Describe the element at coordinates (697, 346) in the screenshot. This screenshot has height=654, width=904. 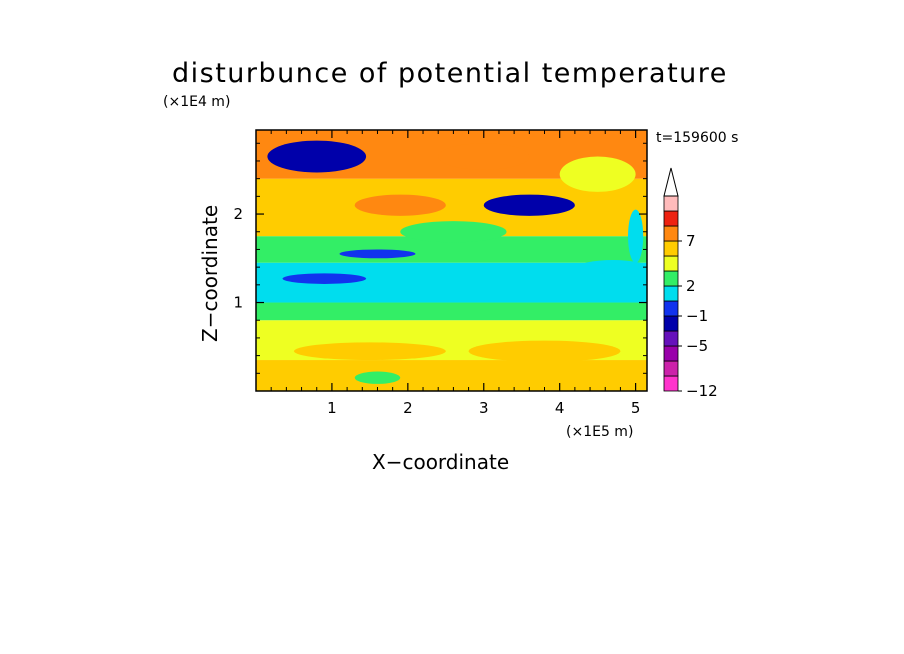
I see `colorbar-label: −5` at that location.